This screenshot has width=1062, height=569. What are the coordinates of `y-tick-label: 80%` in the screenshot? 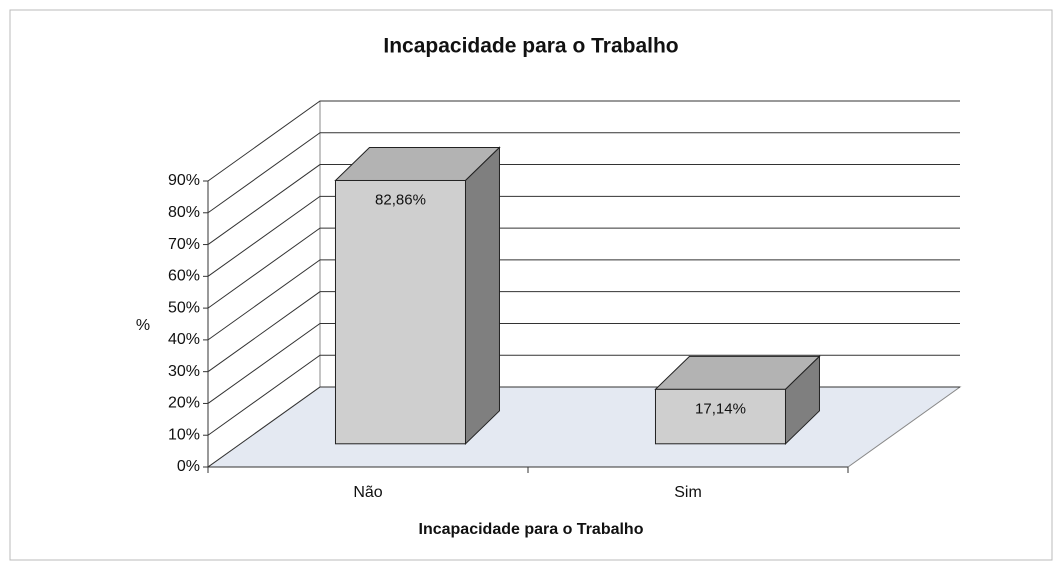 It's located at (184, 212).